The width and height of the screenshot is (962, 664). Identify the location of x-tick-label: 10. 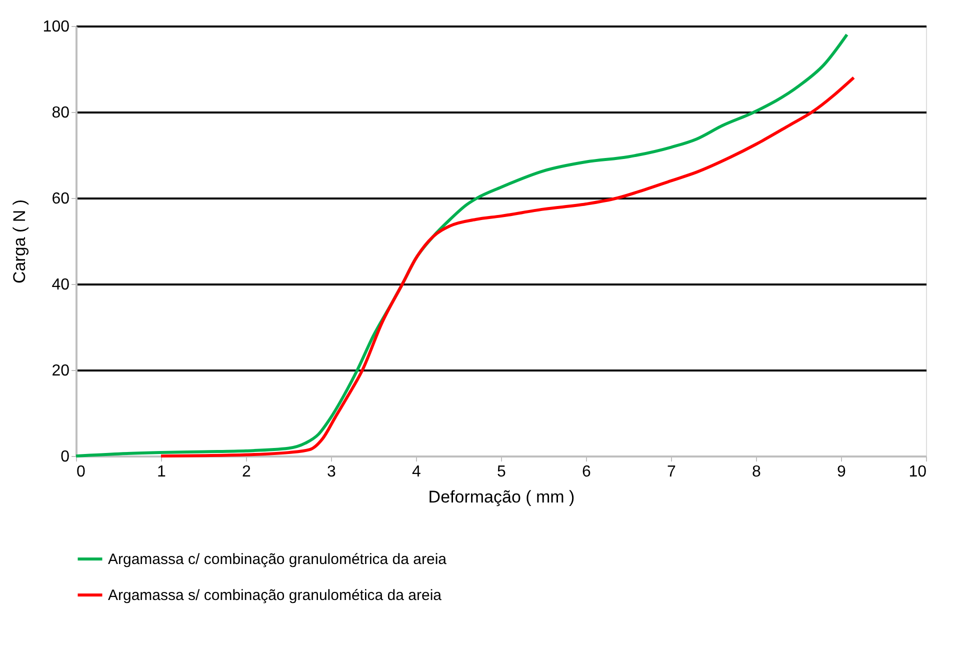
(917, 472).